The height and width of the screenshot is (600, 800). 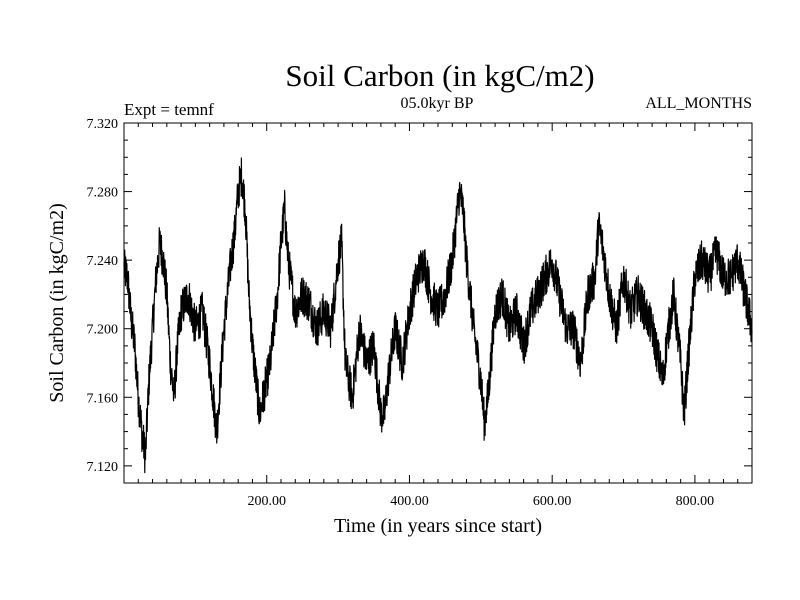 What do you see at coordinates (698, 103) in the screenshot?
I see `months-label: ALL_MONTHS` at bounding box center [698, 103].